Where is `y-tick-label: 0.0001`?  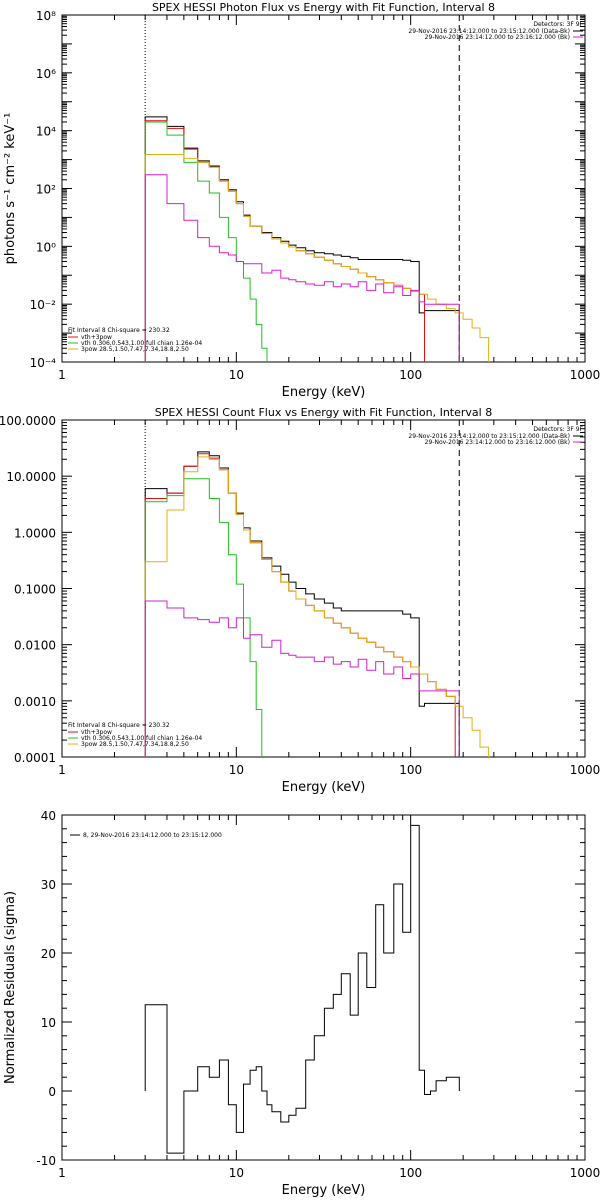 y-tick-label: 0.0001 is located at coordinates (35, 758).